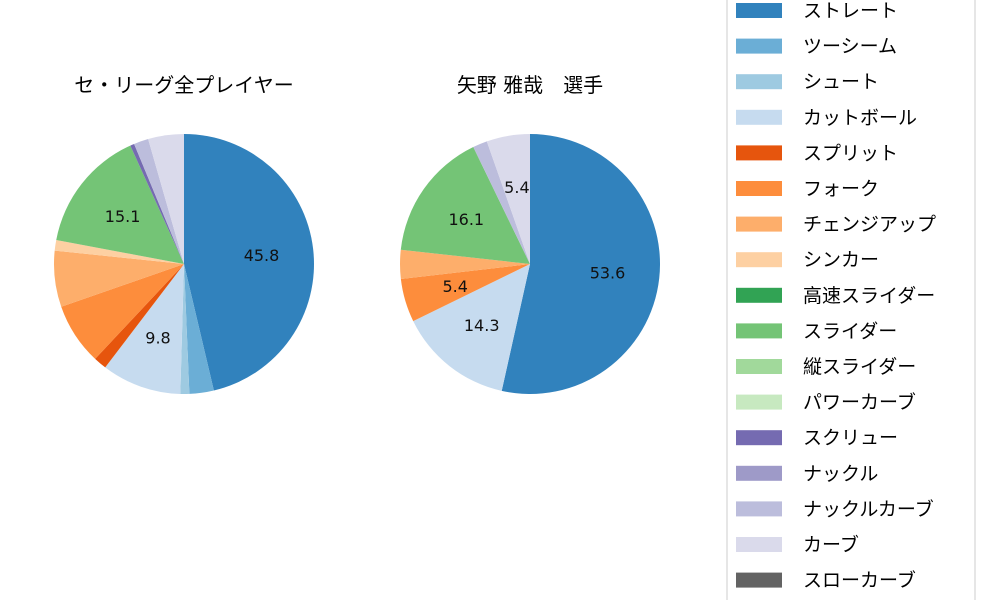 The height and width of the screenshot is (600, 1000). I want to click on legend-label: スプリット, so click(850, 153).